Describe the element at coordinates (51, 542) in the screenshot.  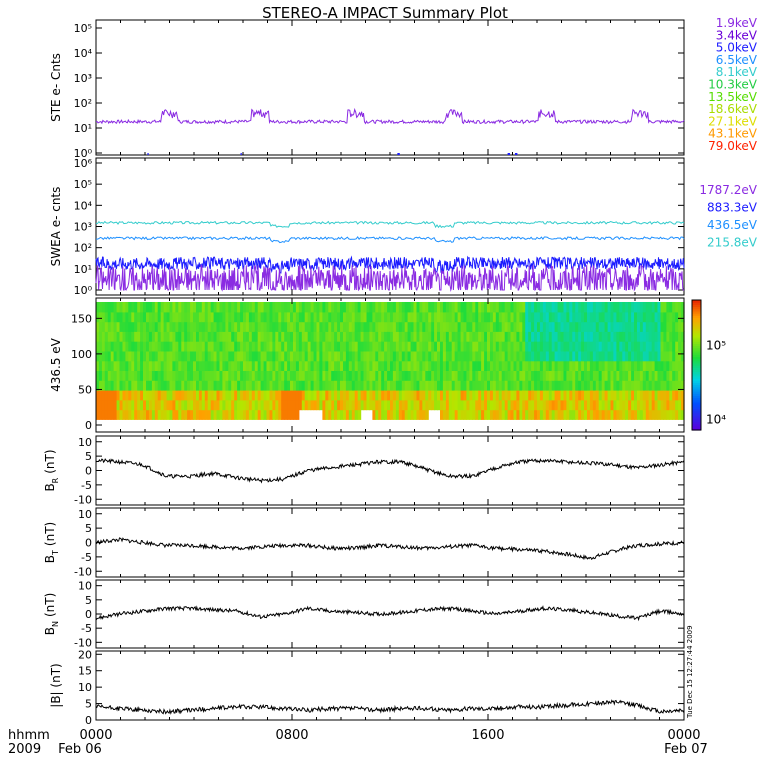
I see `y-axis-label: BT(nT)` at that location.